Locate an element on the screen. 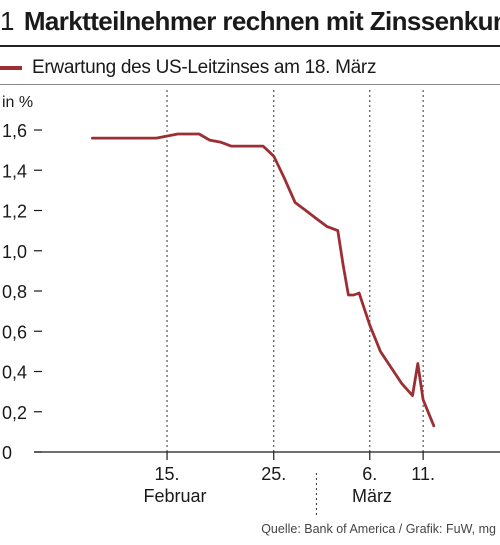 The image size is (500, 545). title-divider is located at coordinates (250, 46).